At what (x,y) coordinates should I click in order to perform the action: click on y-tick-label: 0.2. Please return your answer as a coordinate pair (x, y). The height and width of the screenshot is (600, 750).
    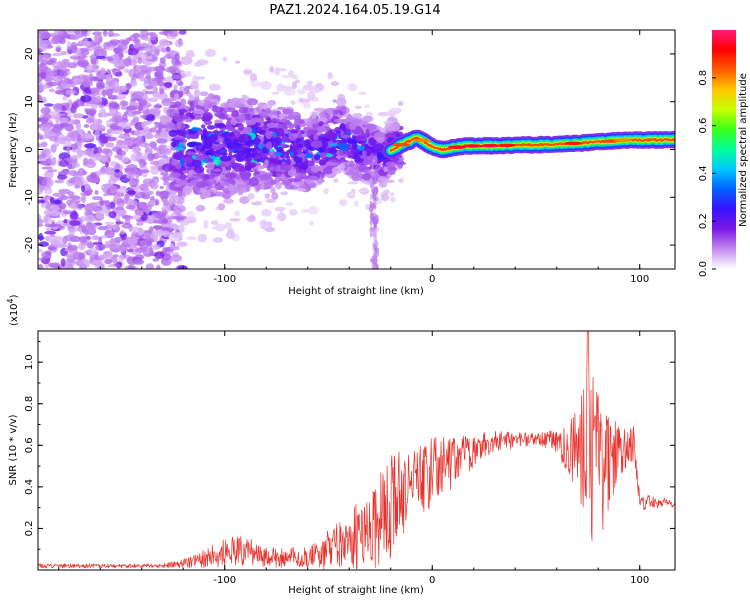
    Looking at the image, I should click on (29, 528).